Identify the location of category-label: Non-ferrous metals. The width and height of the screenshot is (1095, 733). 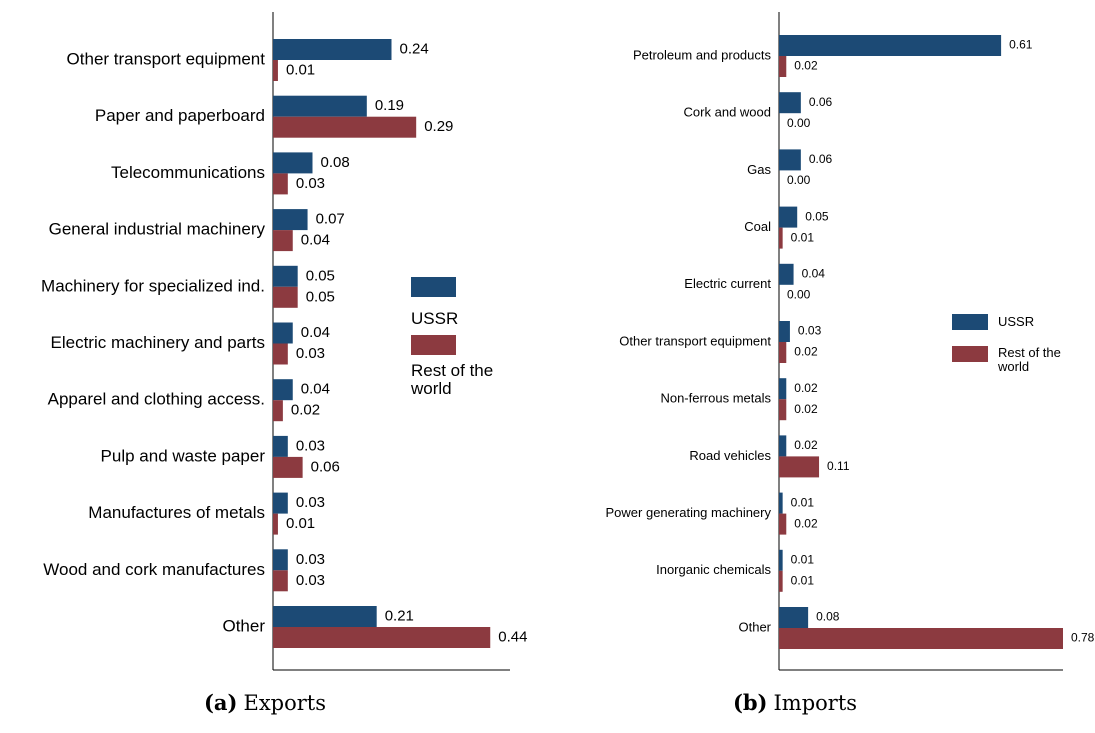
(715, 398).